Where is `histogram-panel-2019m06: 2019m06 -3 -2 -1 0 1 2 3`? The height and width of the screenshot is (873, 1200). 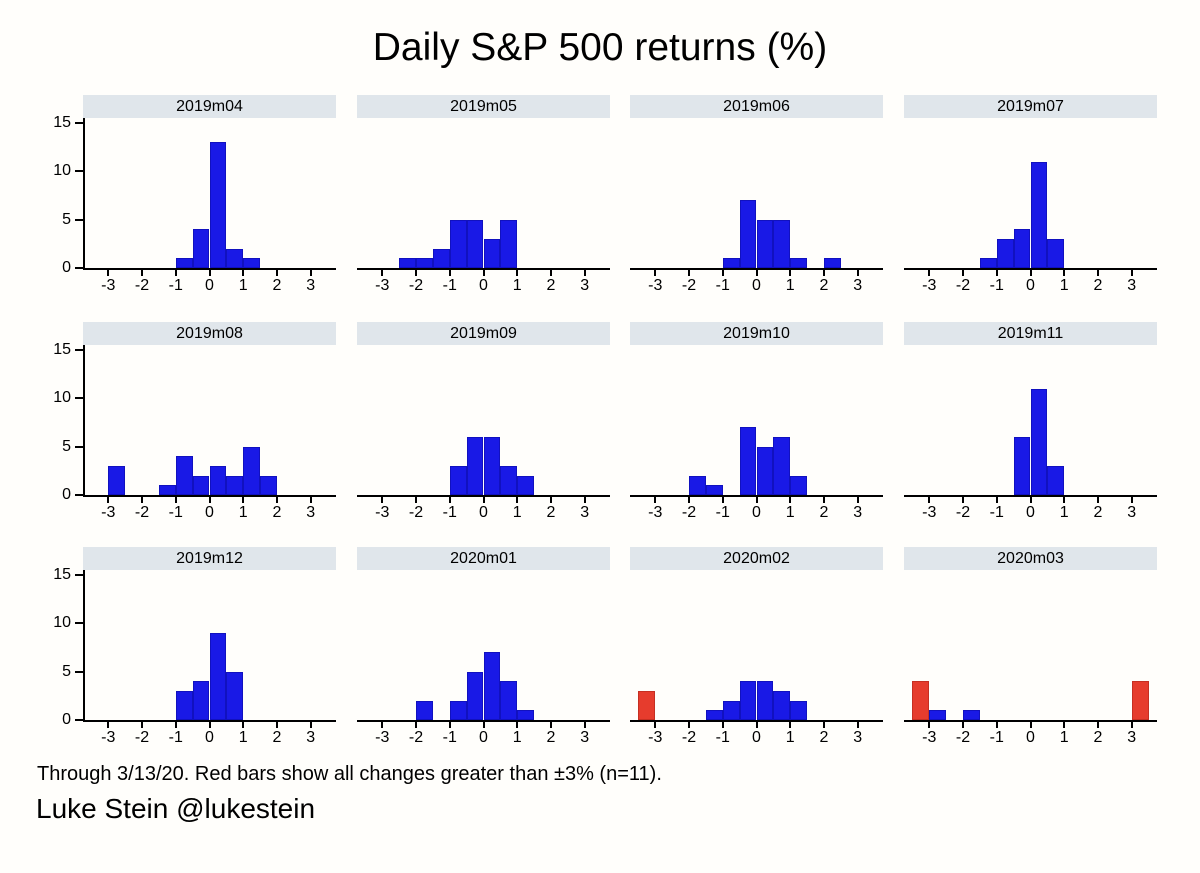 histogram-panel-2019m06: 2019m06 -3 -2 -1 0 1 2 3 is located at coordinates (756, 198).